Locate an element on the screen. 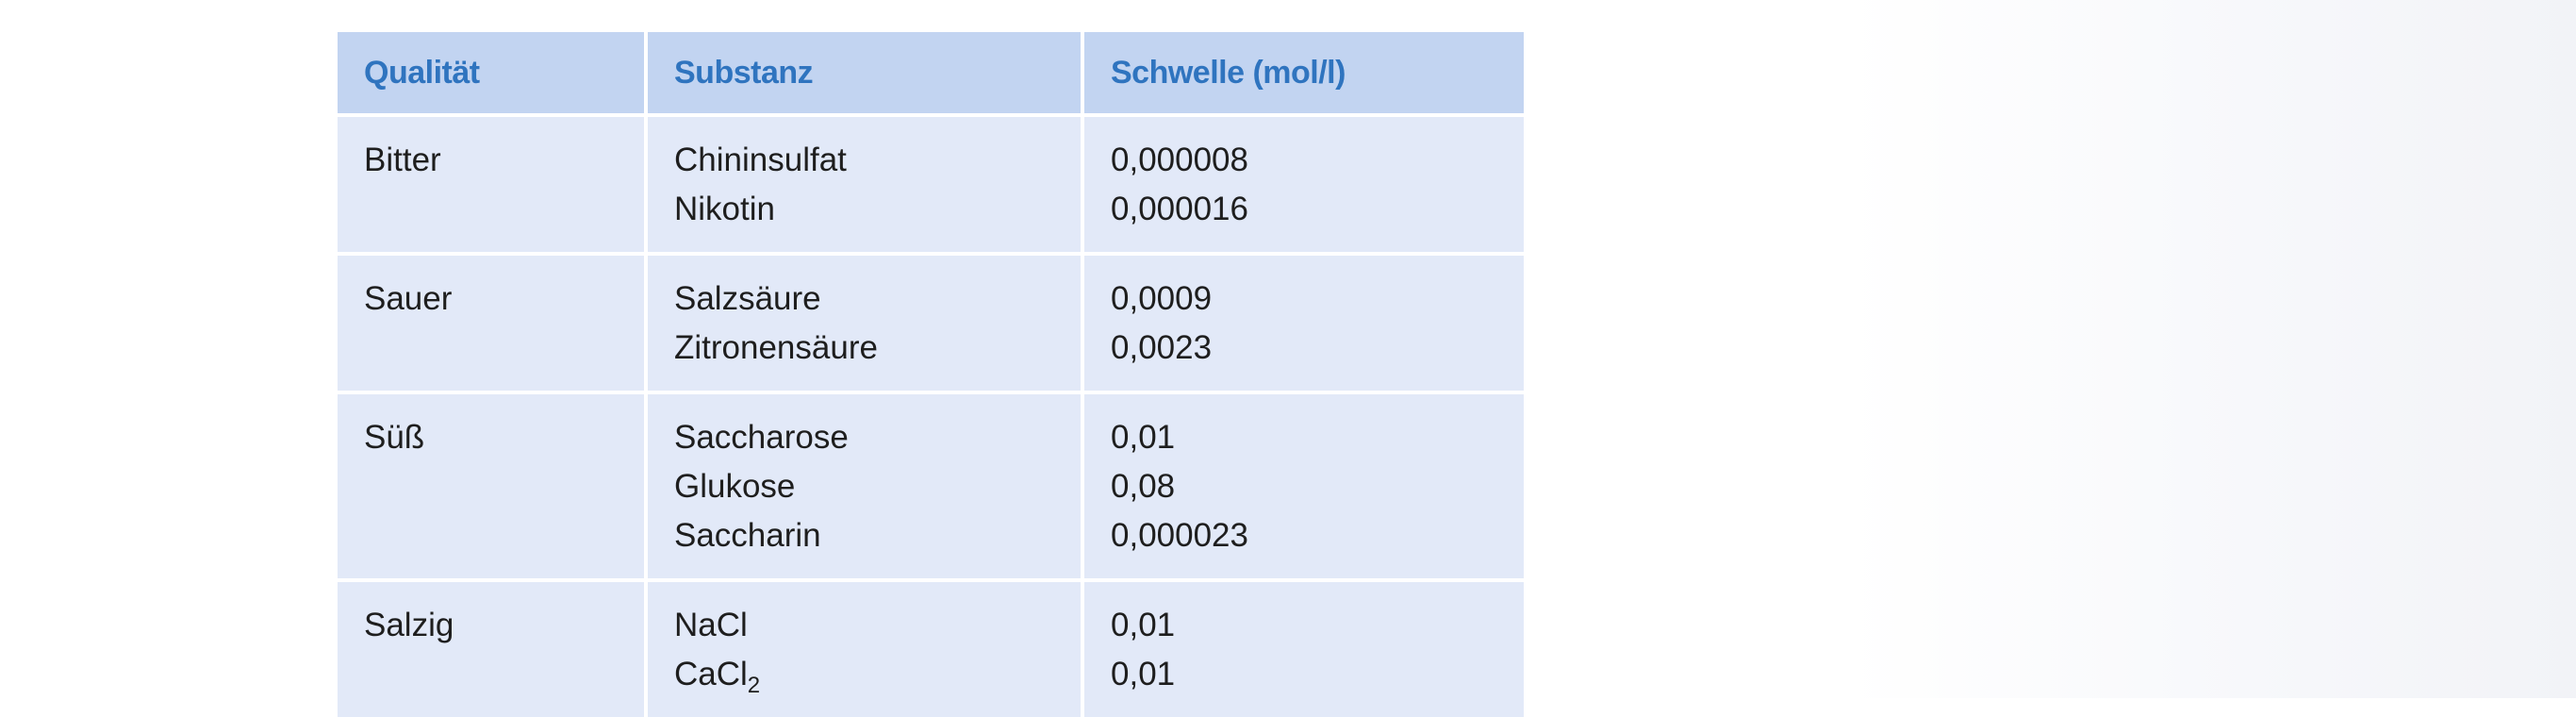 This screenshot has height=717, width=2576. substance-name: Saccharose is located at coordinates (877, 438).